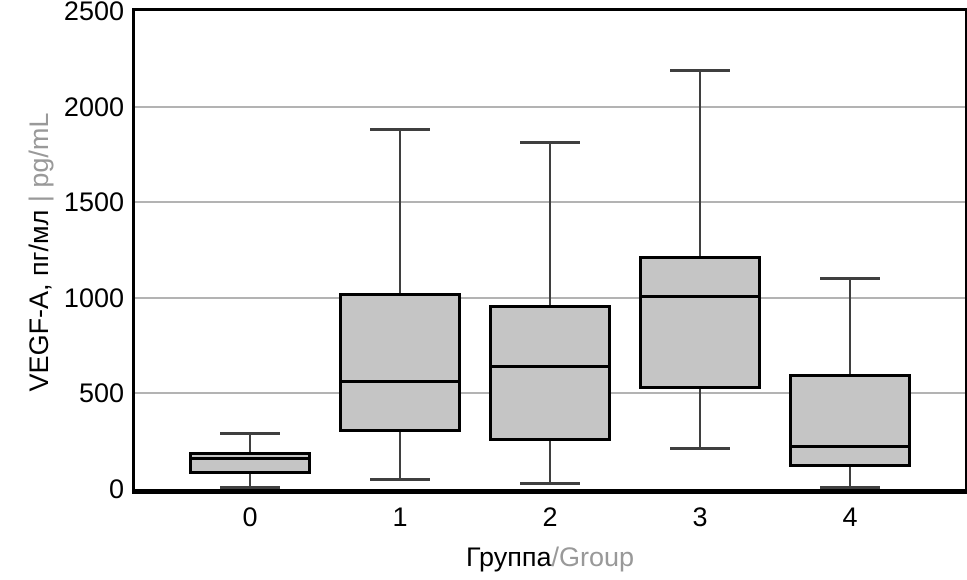 The width and height of the screenshot is (967, 580). Describe the element at coordinates (508, 557) in the screenshot. I see `x-axis-title-primary: Группа` at that location.